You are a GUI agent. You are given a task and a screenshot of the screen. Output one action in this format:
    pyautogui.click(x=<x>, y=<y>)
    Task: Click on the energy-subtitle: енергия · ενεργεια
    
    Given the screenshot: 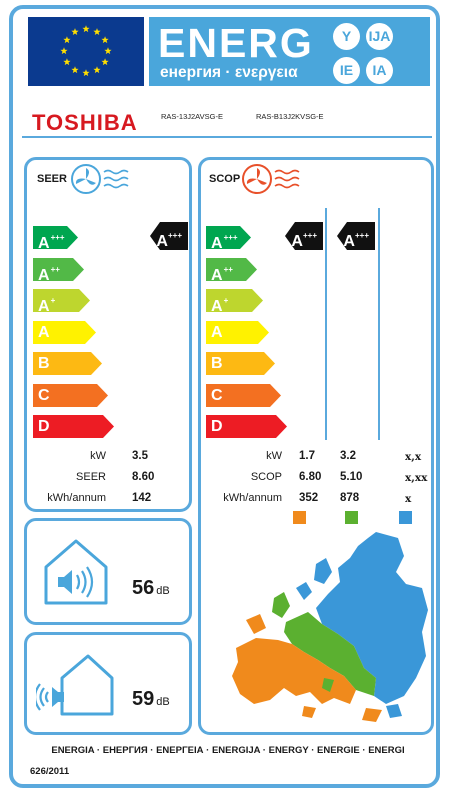 What is the action you would take?
    pyautogui.click(x=229, y=72)
    